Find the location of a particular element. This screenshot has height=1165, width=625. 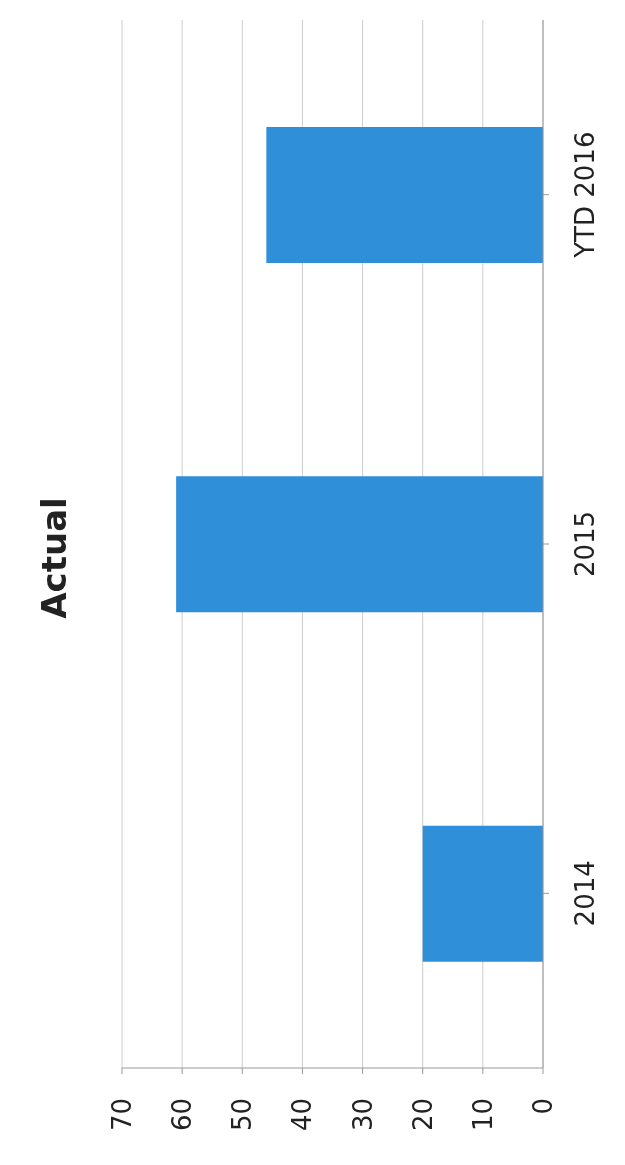

y-tick-label: 2015 is located at coordinates (585, 544).